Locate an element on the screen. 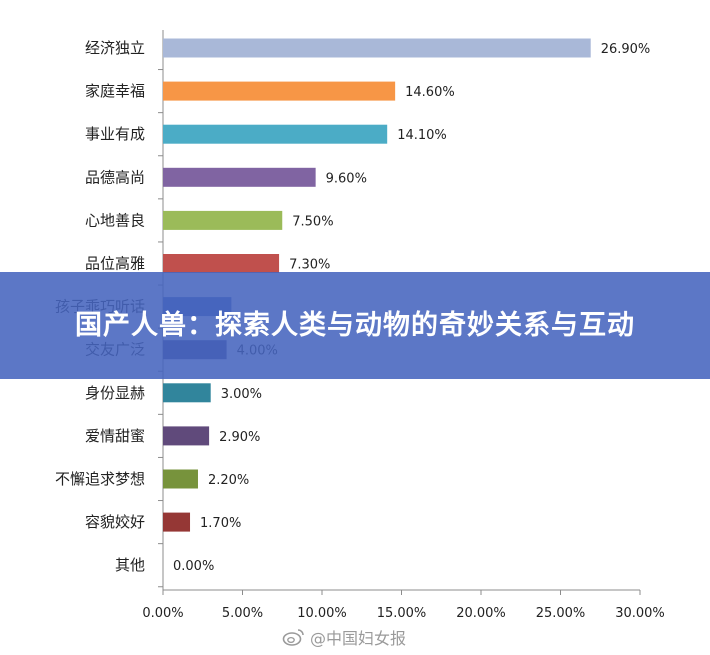 The height and width of the screenshot is (655, 710). data-label: 7.50% is located at coordinates (312, 221).